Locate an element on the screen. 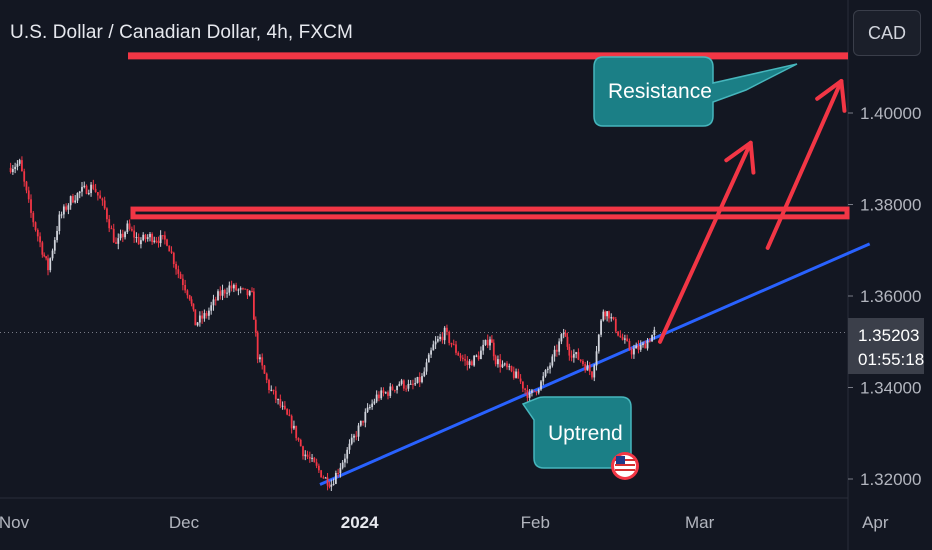 The height and width of the screenshot is (550, 932). us-flag-icon is located at coordinates (625, 466).